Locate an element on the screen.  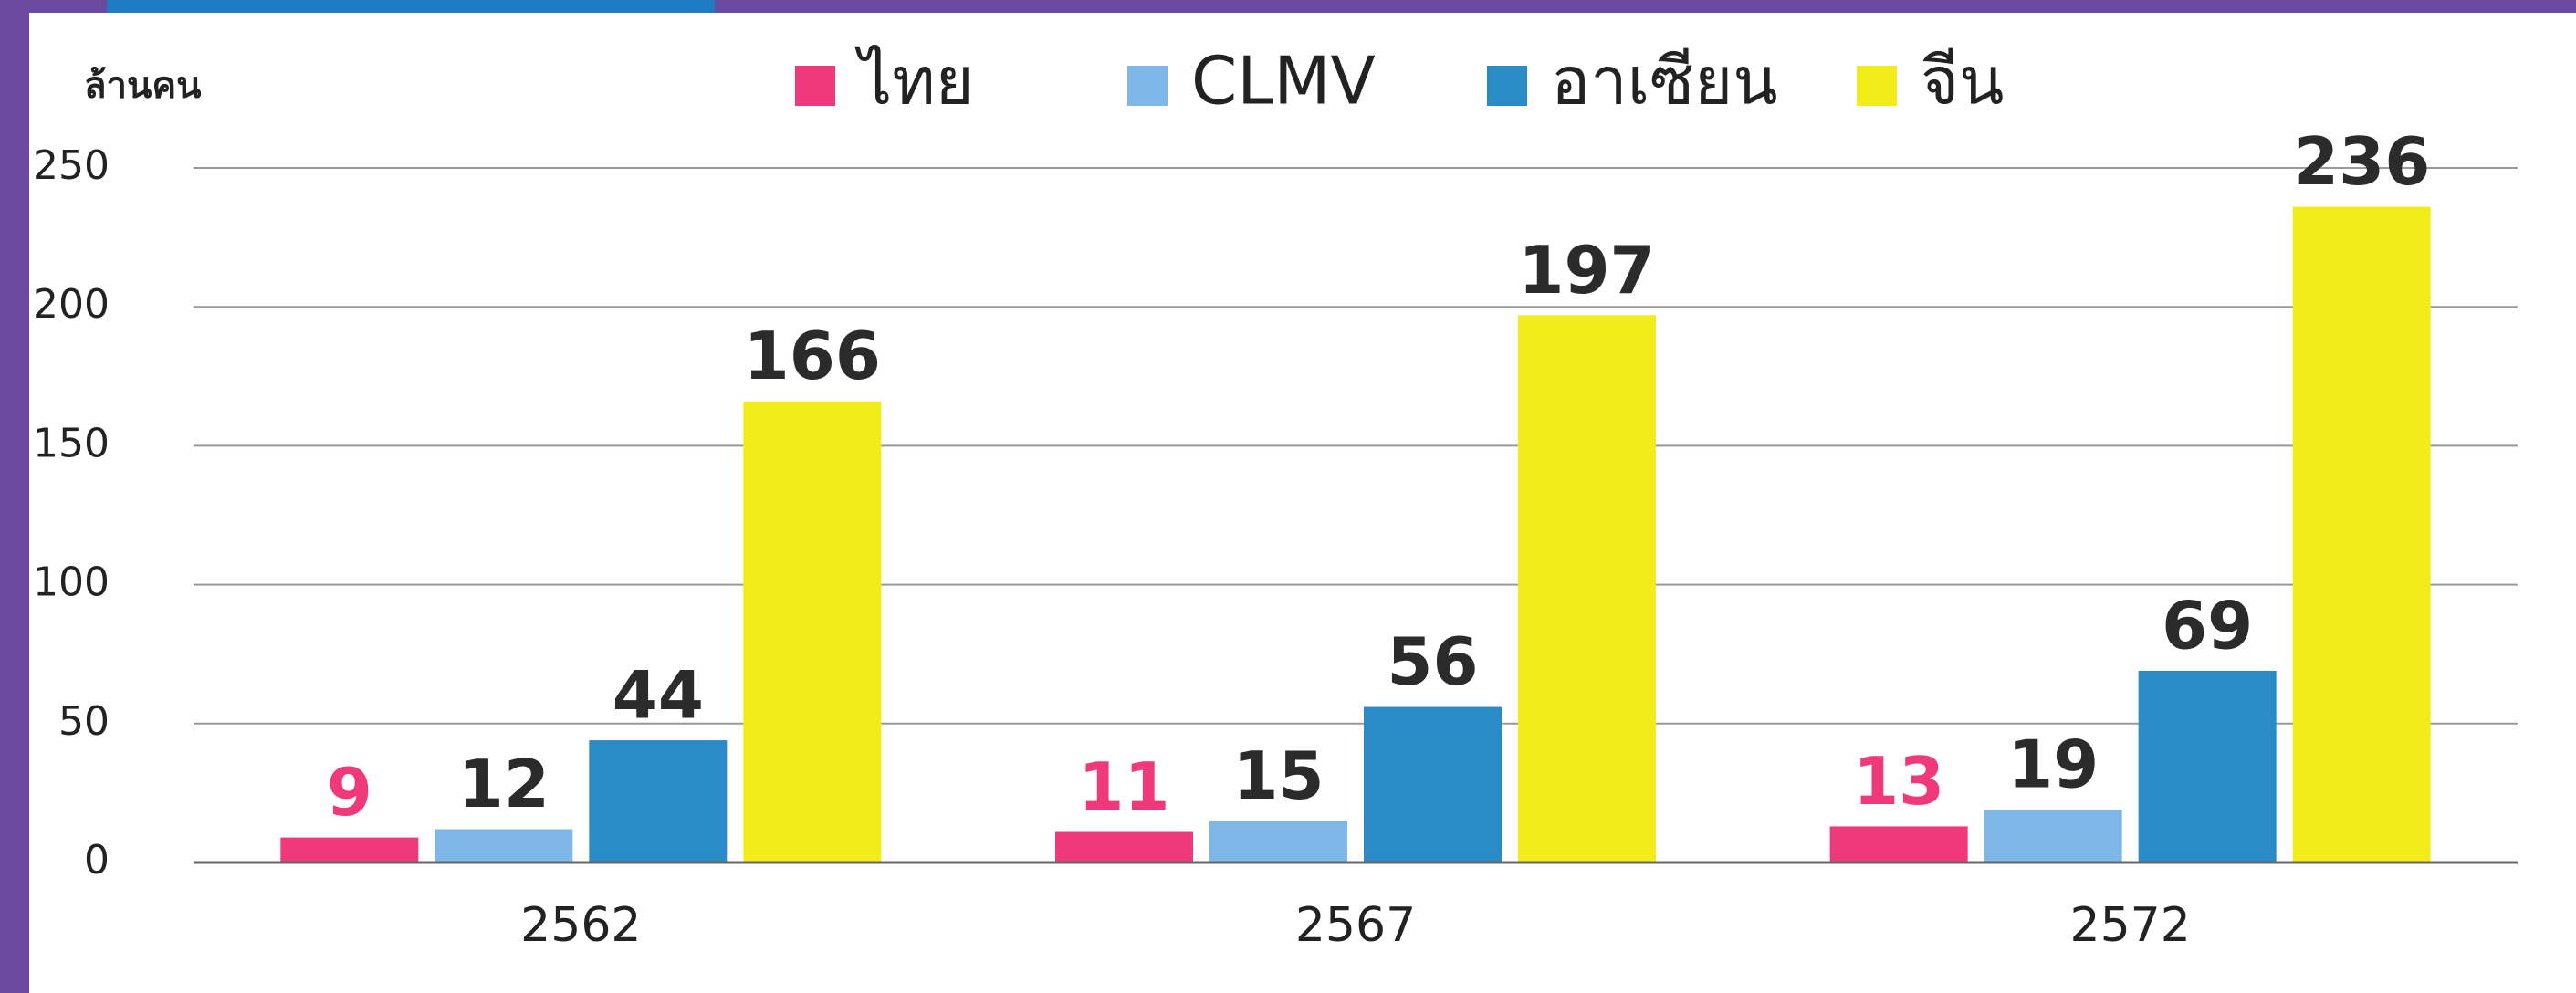
data-label: 56 is located at coordinates (1432, 661).